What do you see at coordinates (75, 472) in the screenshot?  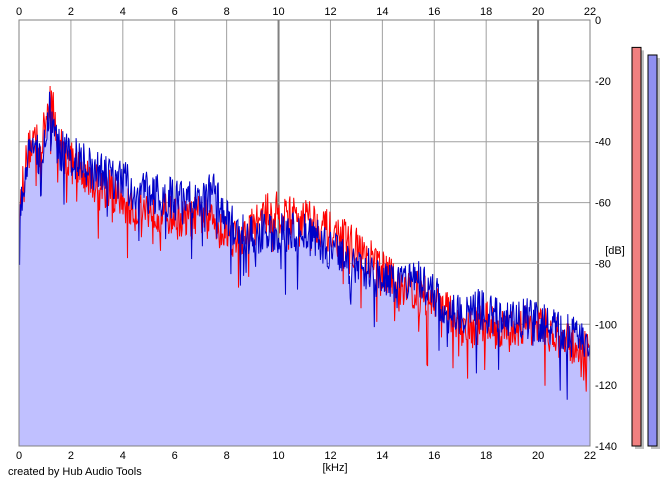 I see `credit-text: created by Hub Audio Tools` at bounding box center [75, 472].